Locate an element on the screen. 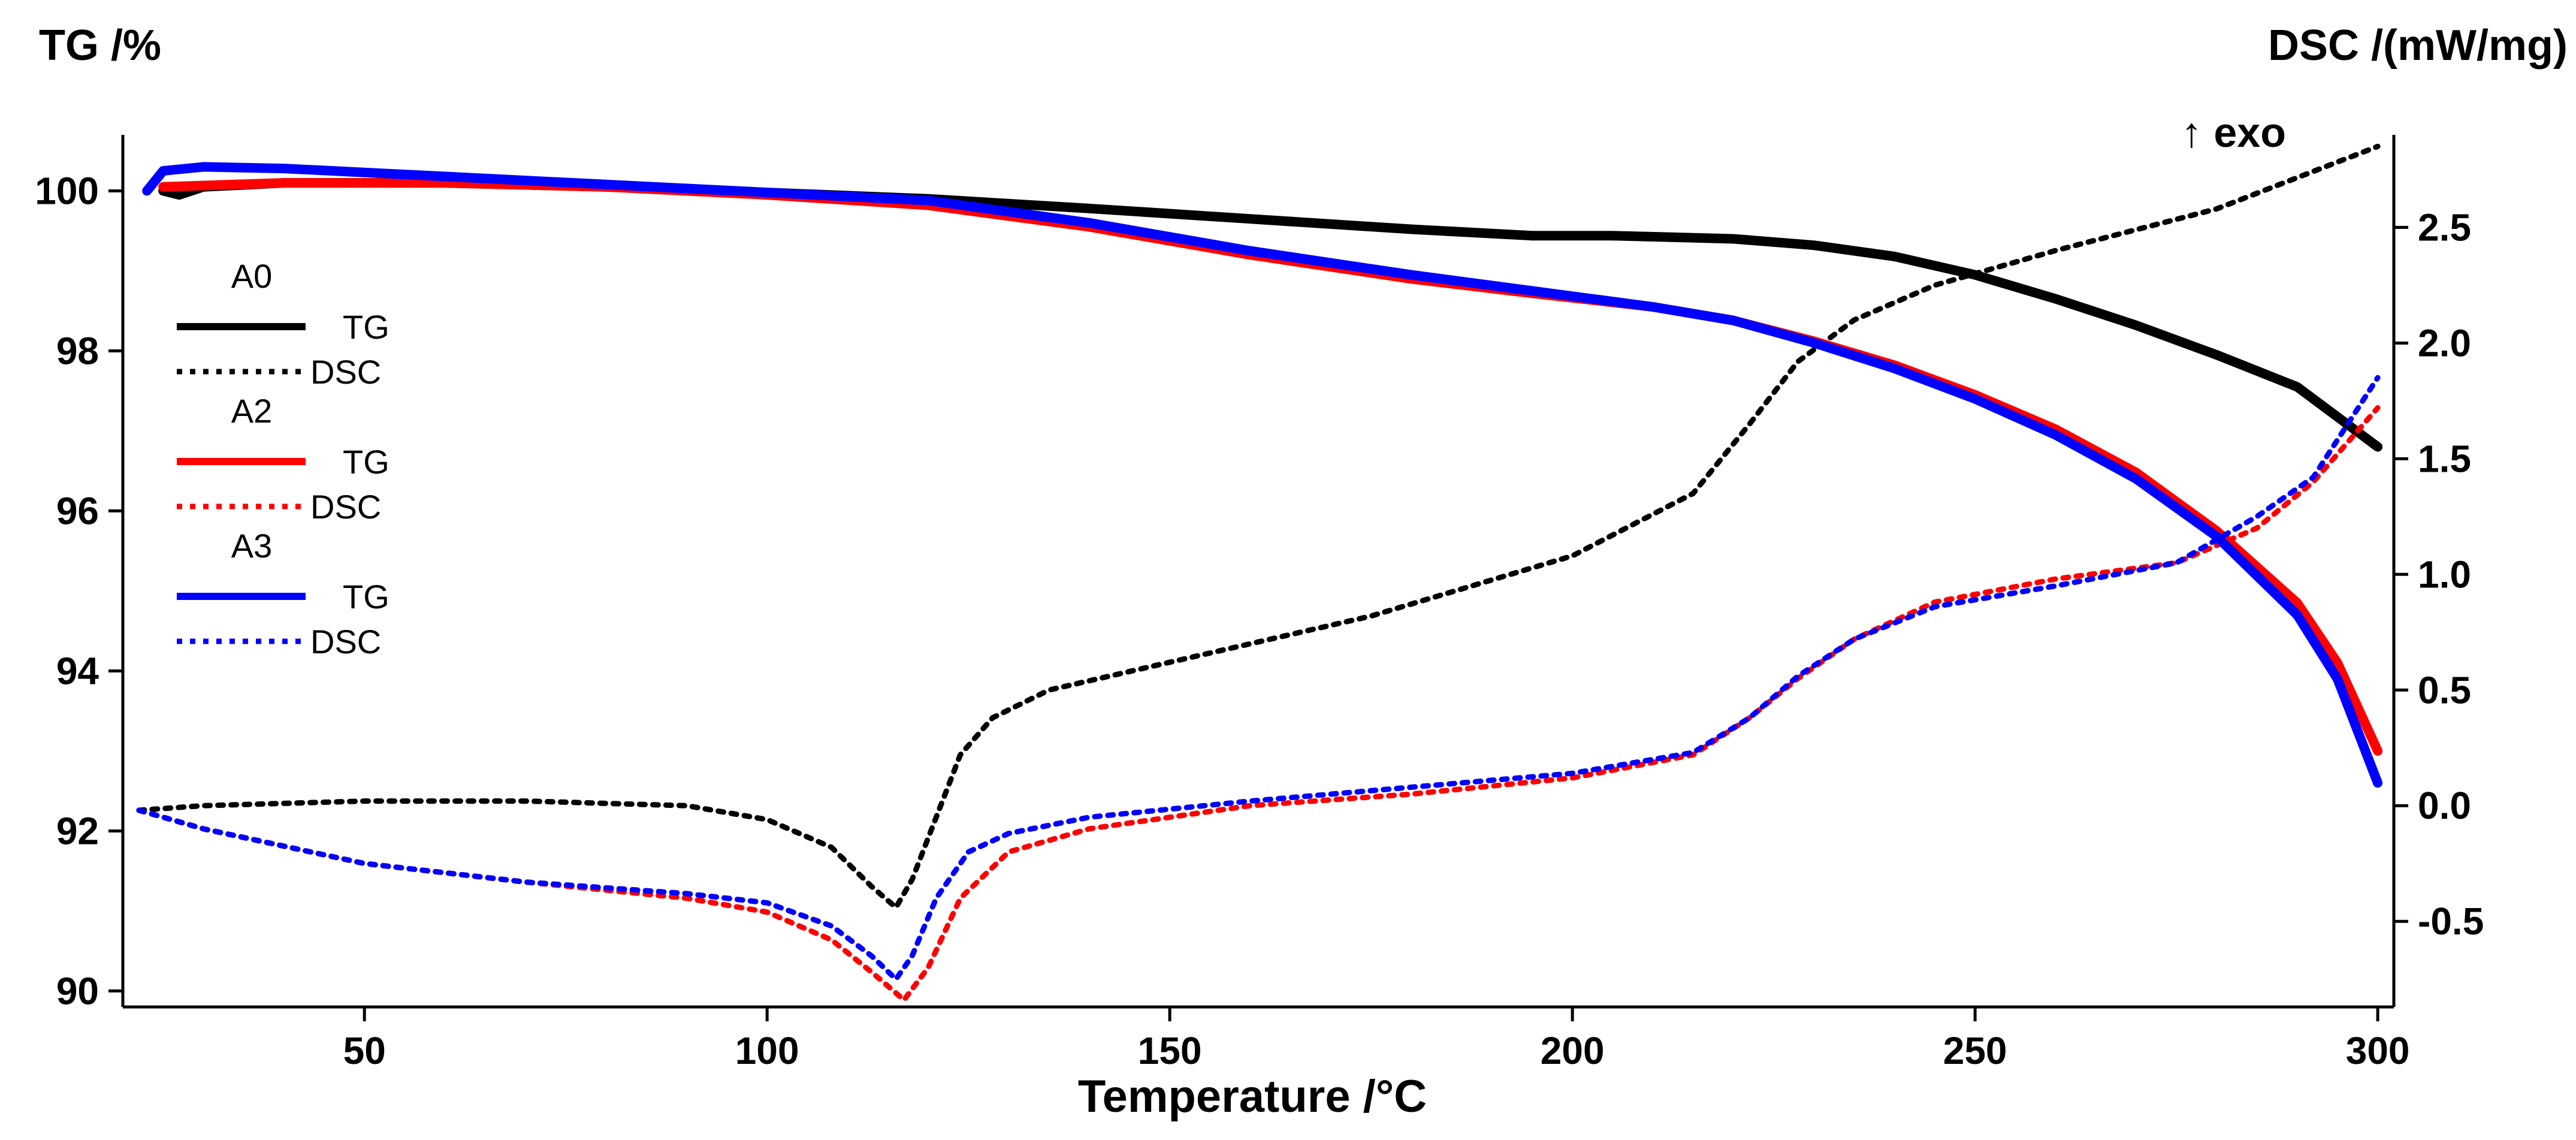 Image resolution: width=2576 pixels, height=1140 pixels. y-left-tick-label: 94 is located at coordinates (78, 671).